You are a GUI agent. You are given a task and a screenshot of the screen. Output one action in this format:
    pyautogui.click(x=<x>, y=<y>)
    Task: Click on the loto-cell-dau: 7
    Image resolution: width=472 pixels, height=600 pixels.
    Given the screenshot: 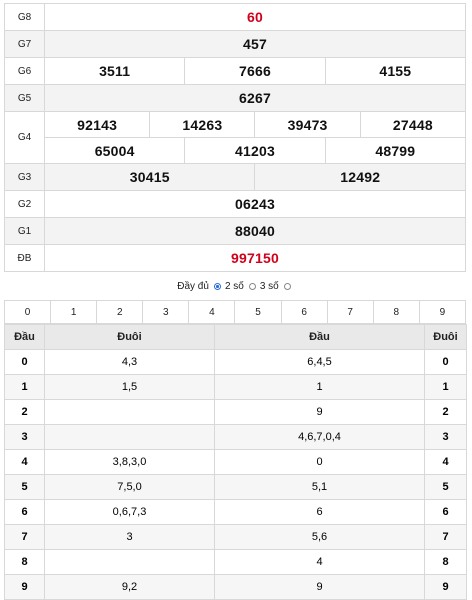 What is the action you would take?
    pyautogui.click(x=24, y=537)
    